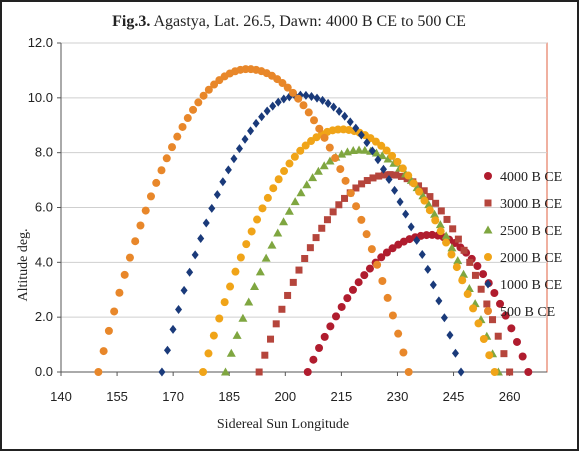 This screenshot has height=451, width=579. I want to click on legend-item: 2000 B CE, so click(523, 258).